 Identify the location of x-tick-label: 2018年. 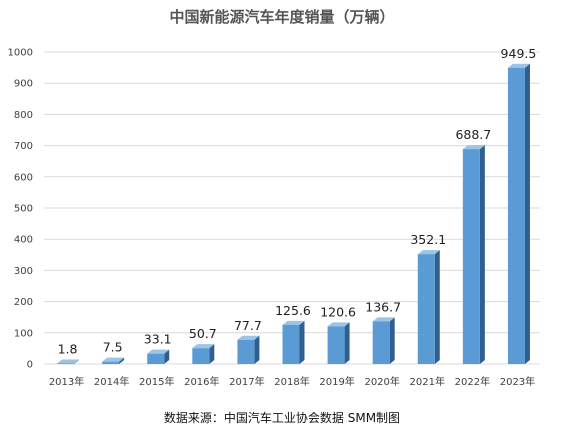
(291, 381).